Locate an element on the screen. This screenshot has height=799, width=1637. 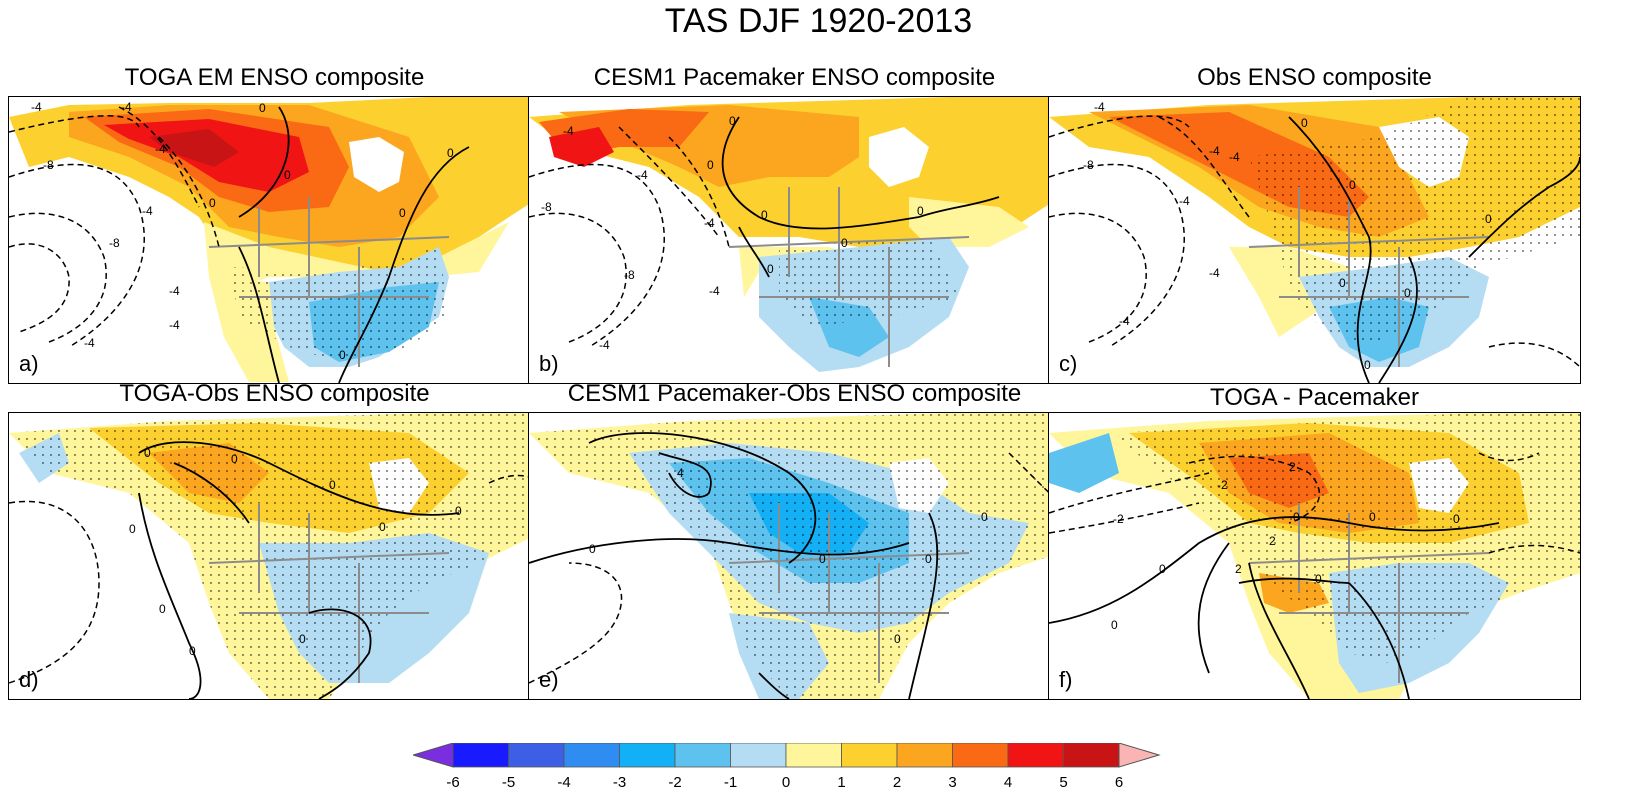
map-panel-e: 4 0 0 0 0 0 is located at coordinates (794, 556).